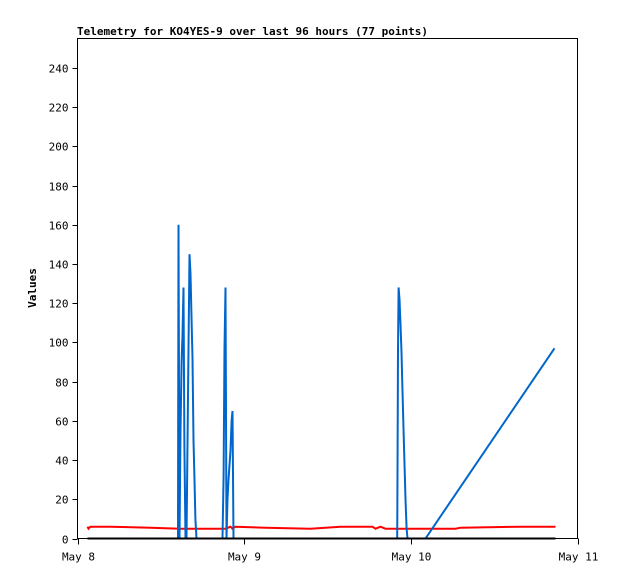 Image resolution: width=618 pixels, height=579 pixels. I want to click on y-tick-label: 60, so click(61, 422).